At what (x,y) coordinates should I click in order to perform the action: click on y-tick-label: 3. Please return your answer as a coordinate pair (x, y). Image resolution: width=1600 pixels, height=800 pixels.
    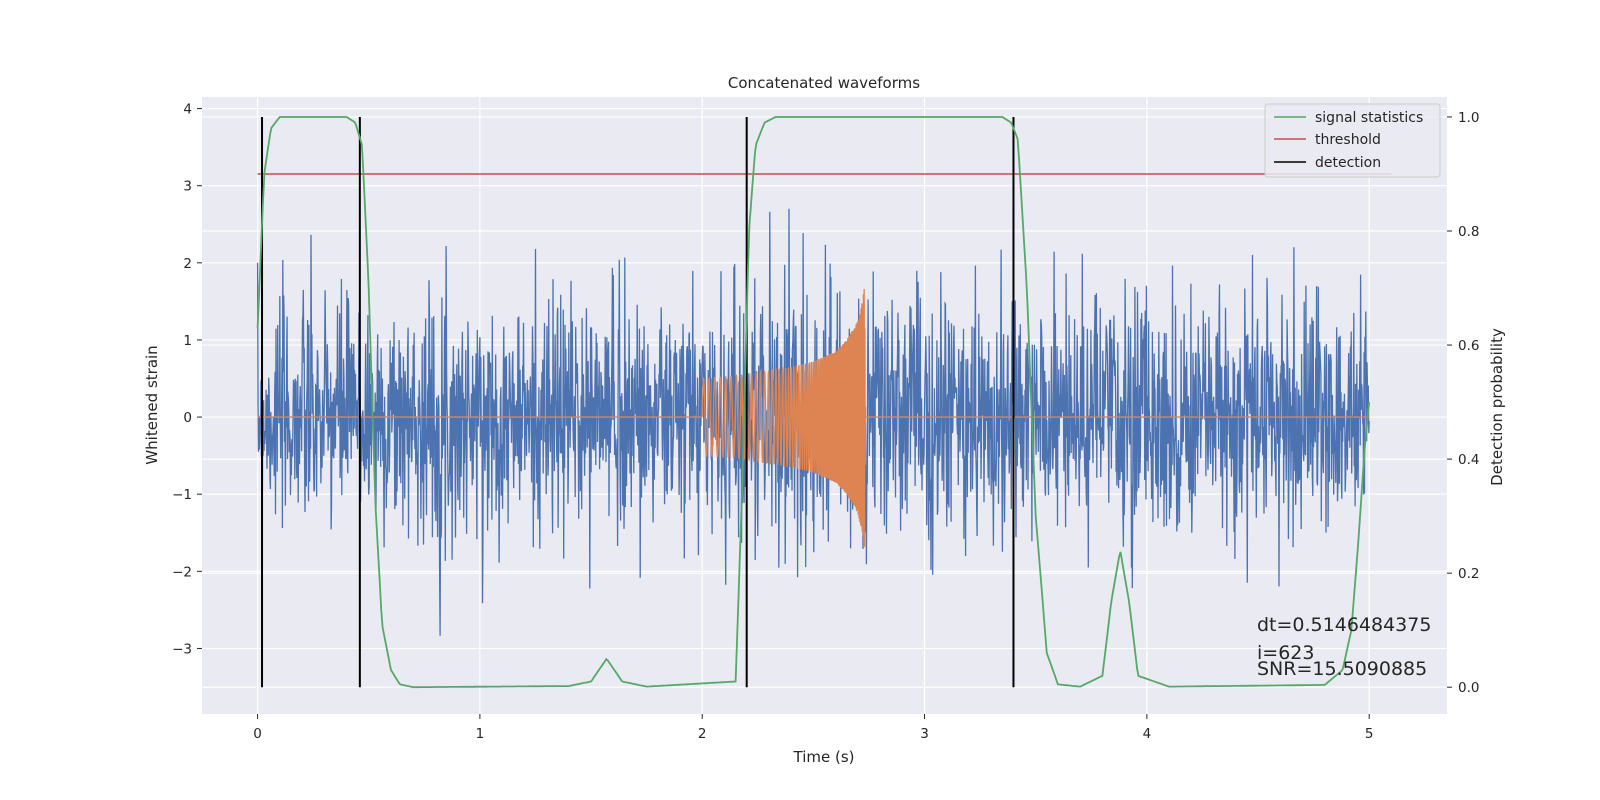
    Looking at the image, I should click on (187, 187).